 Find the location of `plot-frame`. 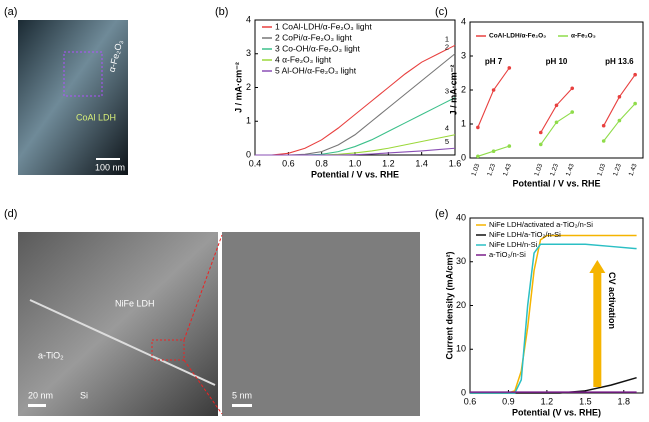

plot-frame is located at coordinates (556, 90).